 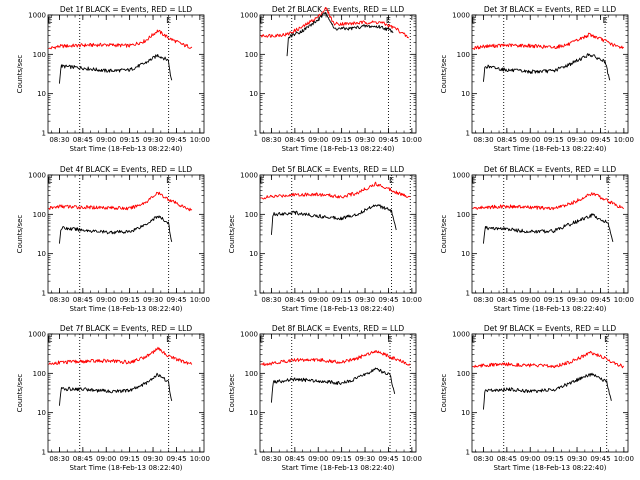 I want to click on chart-title: Det 5f BLACK = Events, RED = LLD, so click(x=338, y=169).